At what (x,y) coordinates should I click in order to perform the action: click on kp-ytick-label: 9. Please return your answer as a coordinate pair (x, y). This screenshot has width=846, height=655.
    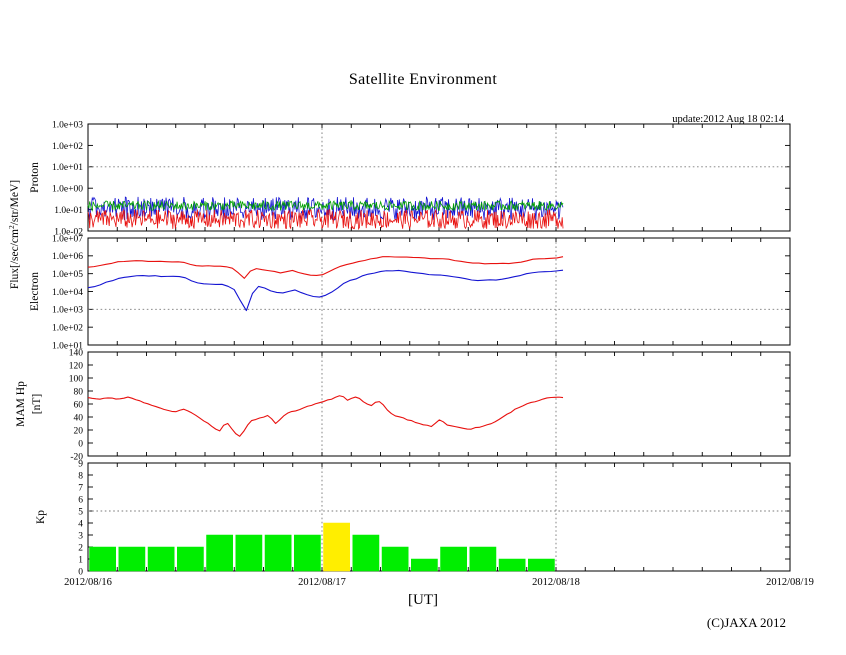
    Looking at the image, I should click on (80, 464).